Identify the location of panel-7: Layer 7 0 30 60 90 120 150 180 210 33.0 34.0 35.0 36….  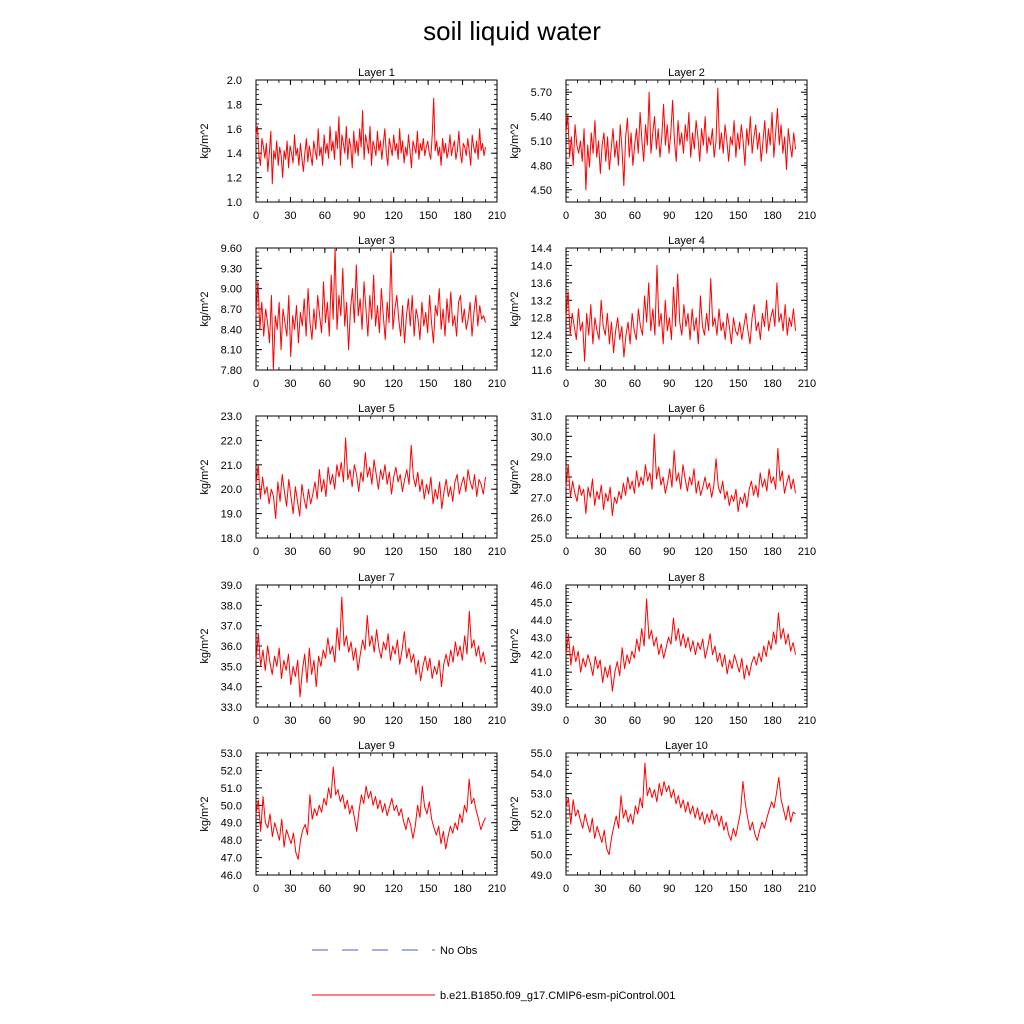
(352, 649).